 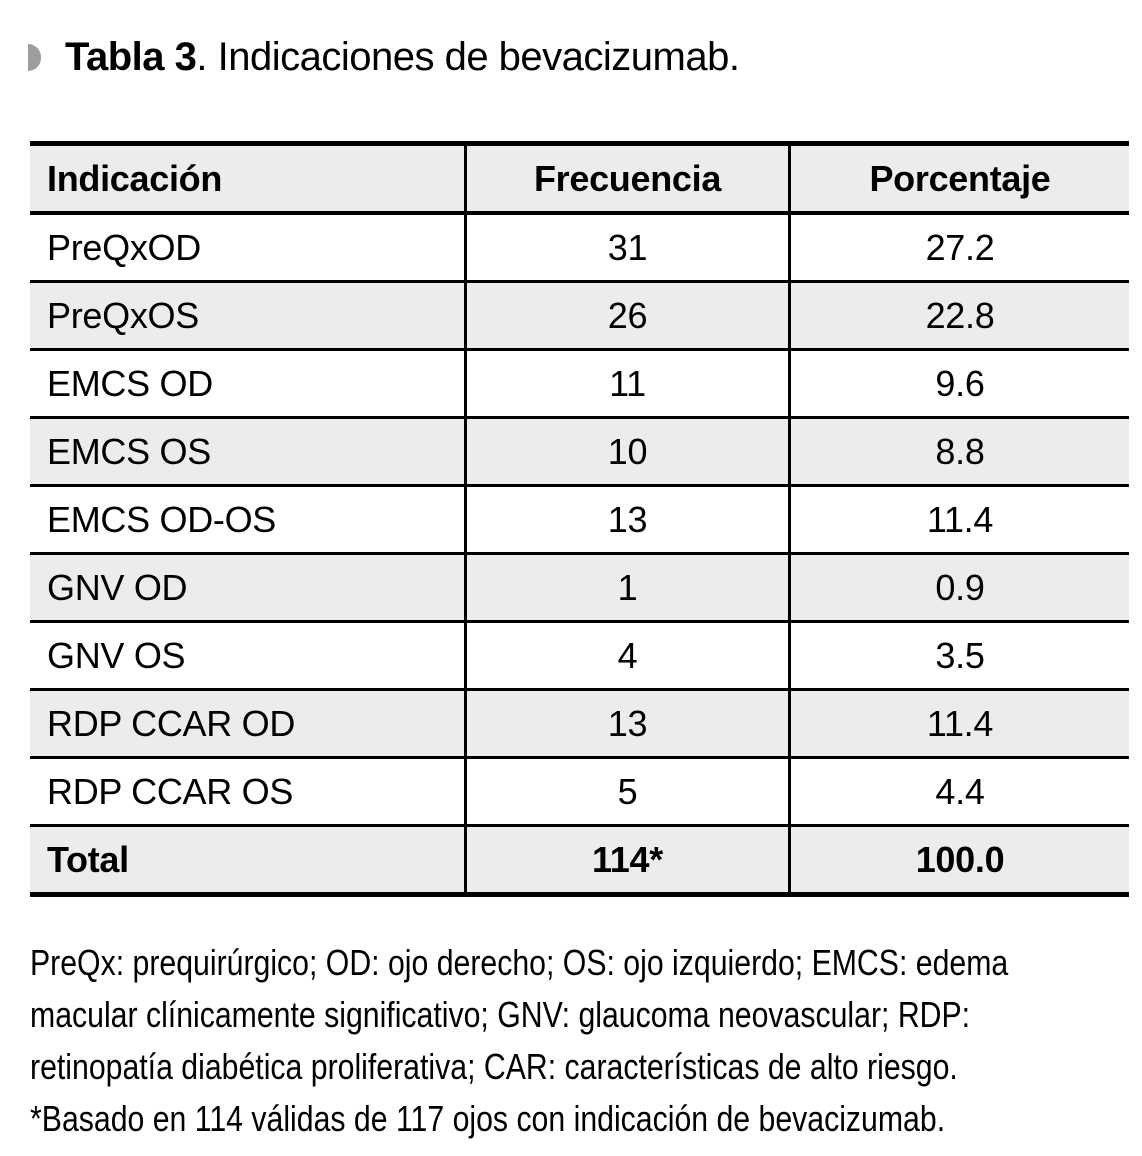 I want to click on table-row: PreQxOD 31 27.2, so click(x=579, y=248).